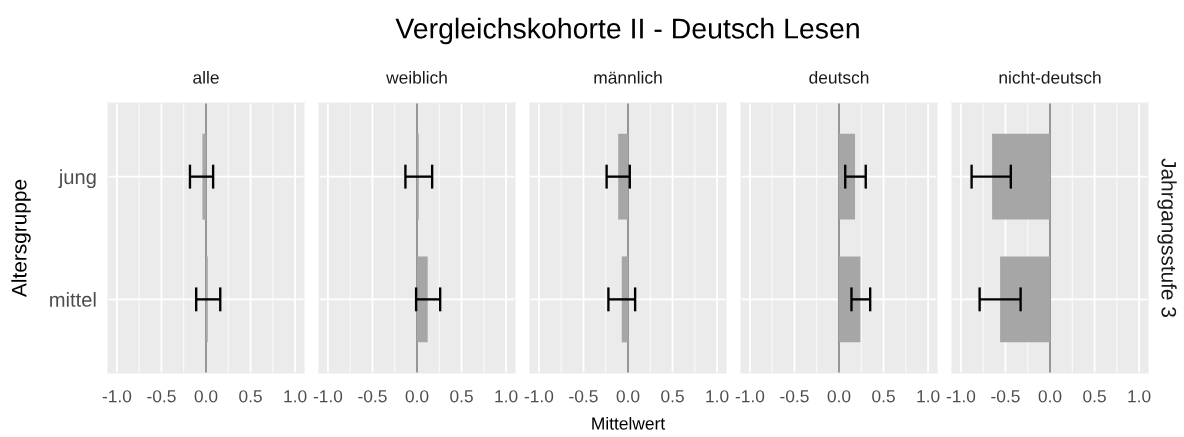 This screenshot has width=1184, height=437. What do you see at coordinates (416, 77) in the screenshot?
I see `chart-title: weiblich` at bounding box center [416, 77].